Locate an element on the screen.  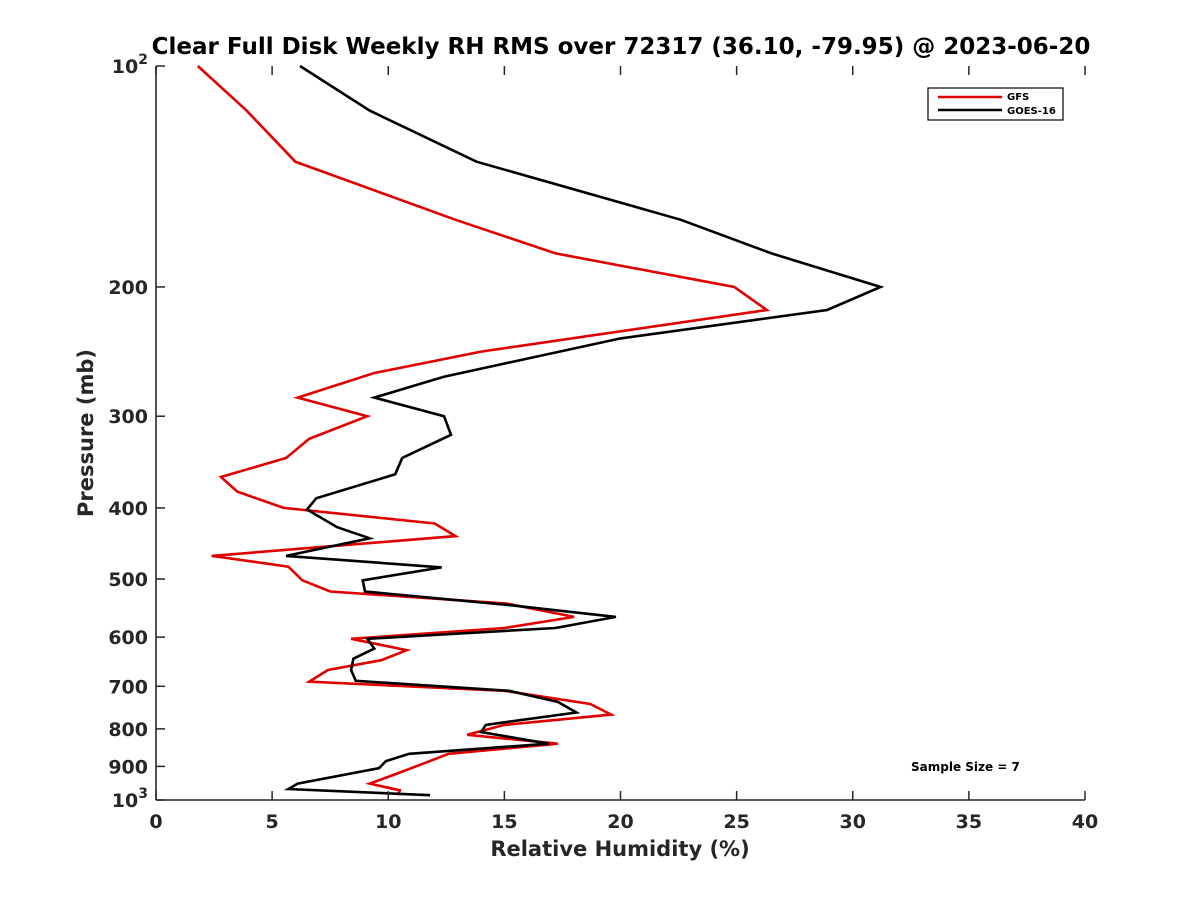
y-tick-label: 500 is located at coordinates (128, 580).